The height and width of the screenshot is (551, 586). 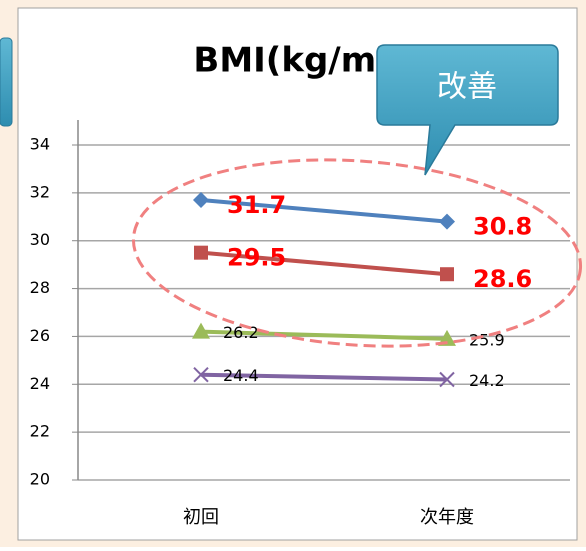 What do you see at coordinates (299, 61) in the screenshot?
I see `chart-title: BMI(kg/m²)` at bounding box center [299, 61].